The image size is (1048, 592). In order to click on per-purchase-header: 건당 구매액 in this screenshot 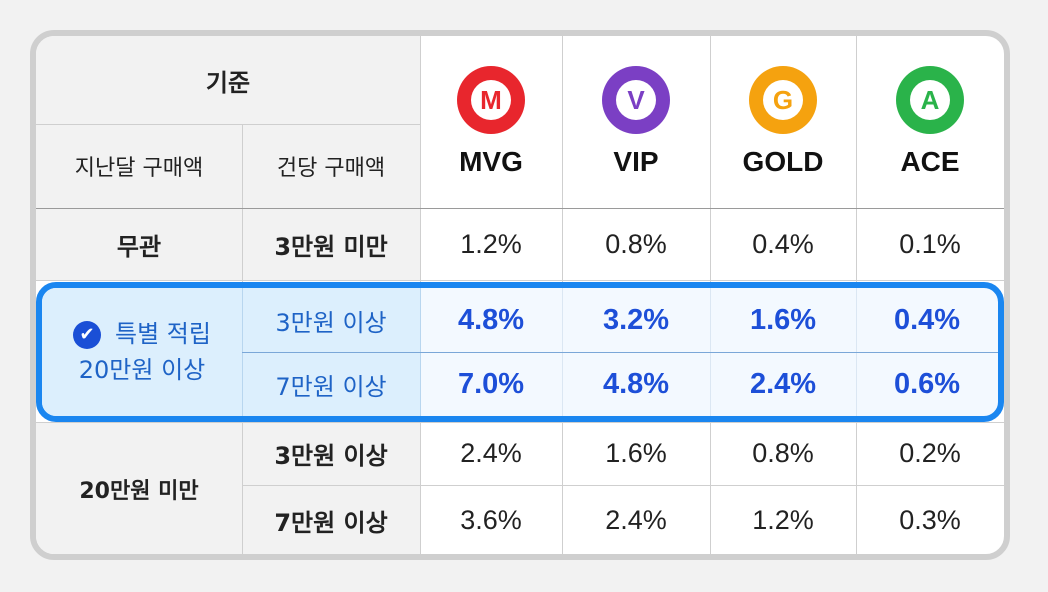, I will do `click(331, 166)`.